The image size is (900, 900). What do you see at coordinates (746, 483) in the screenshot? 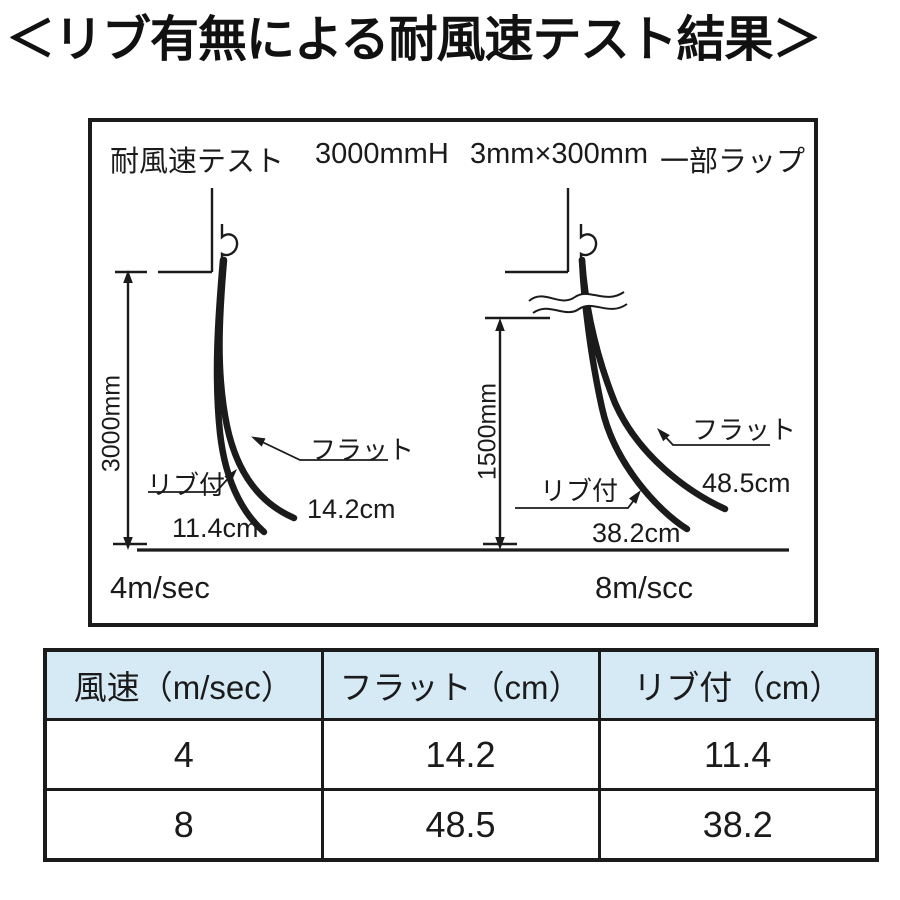
I see `right-flat-value: 48.5cm` at bounding box center [746, 483].